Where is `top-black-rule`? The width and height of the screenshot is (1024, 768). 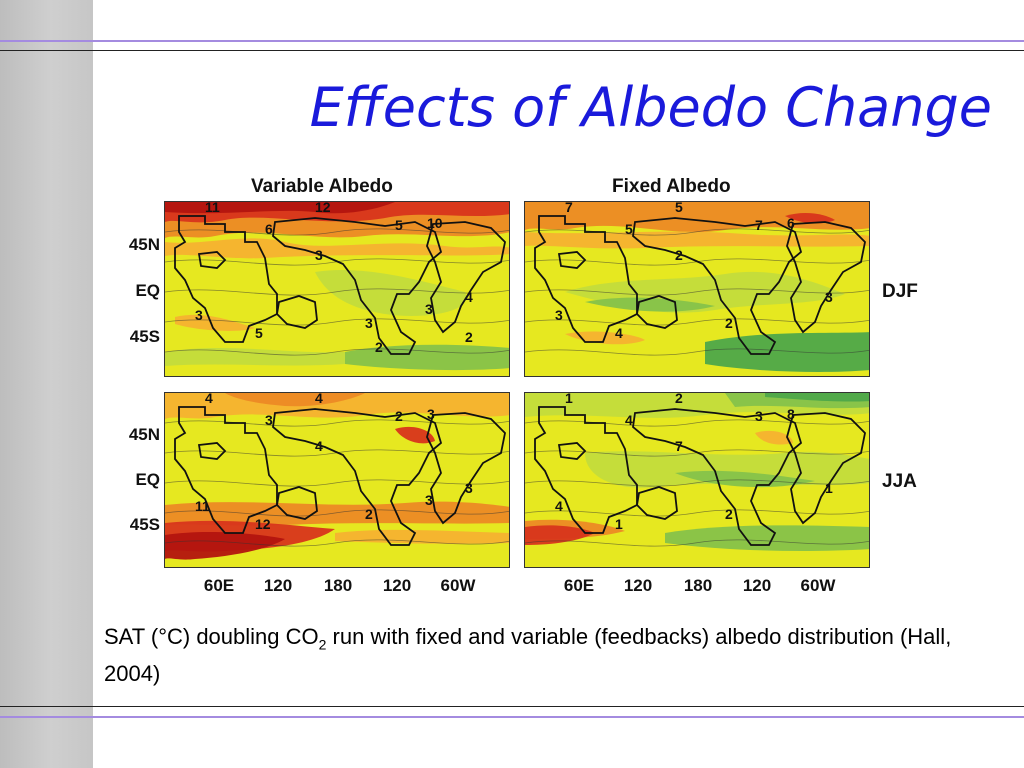 top-black-rule is located at coordinates (512, 50).